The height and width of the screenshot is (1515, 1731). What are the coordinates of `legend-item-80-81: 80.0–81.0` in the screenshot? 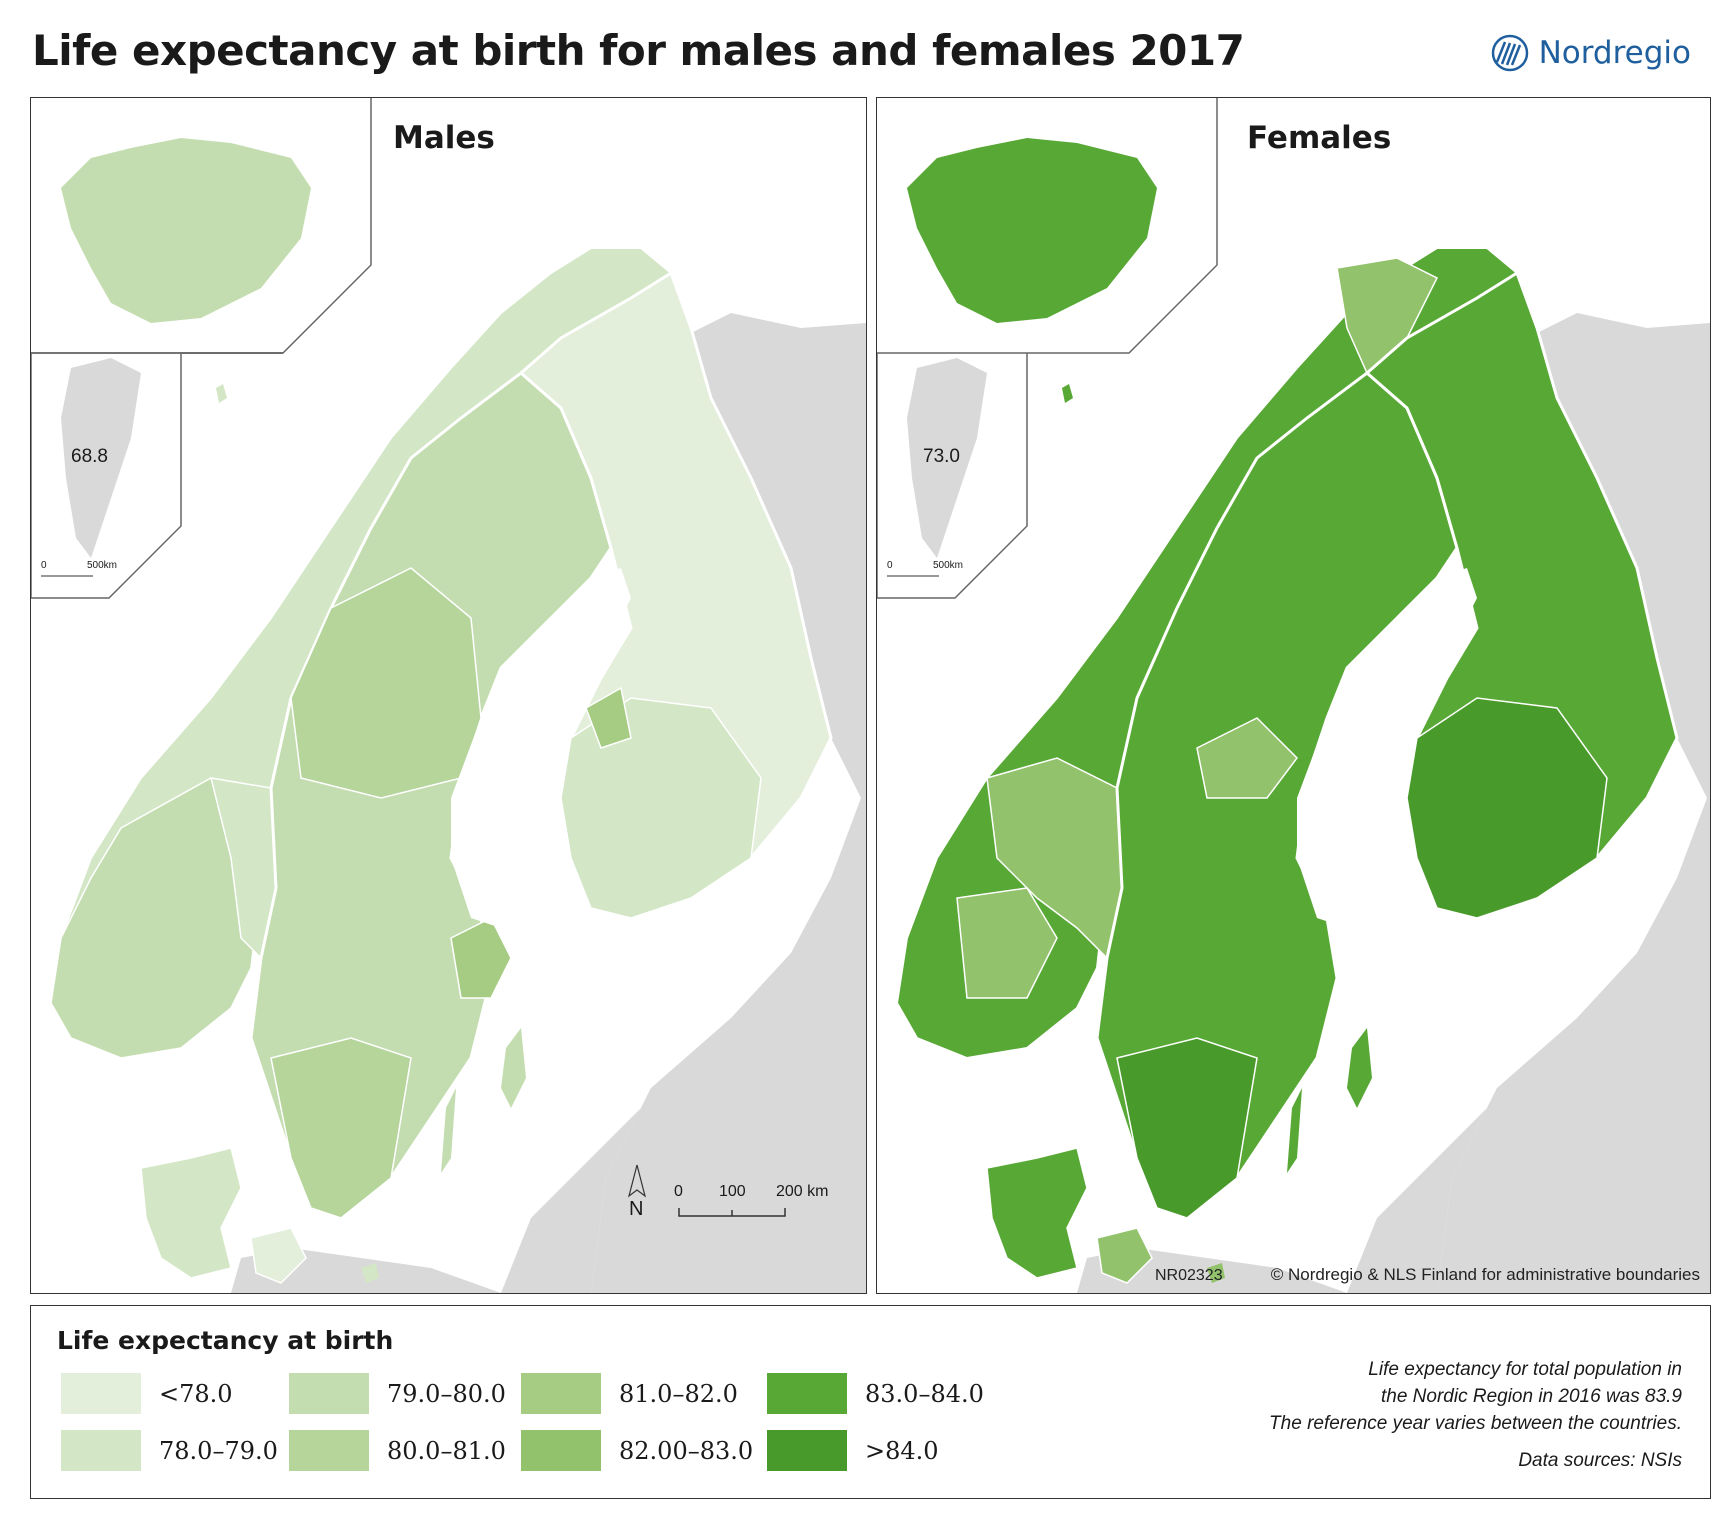 It's located at (397, 1450).